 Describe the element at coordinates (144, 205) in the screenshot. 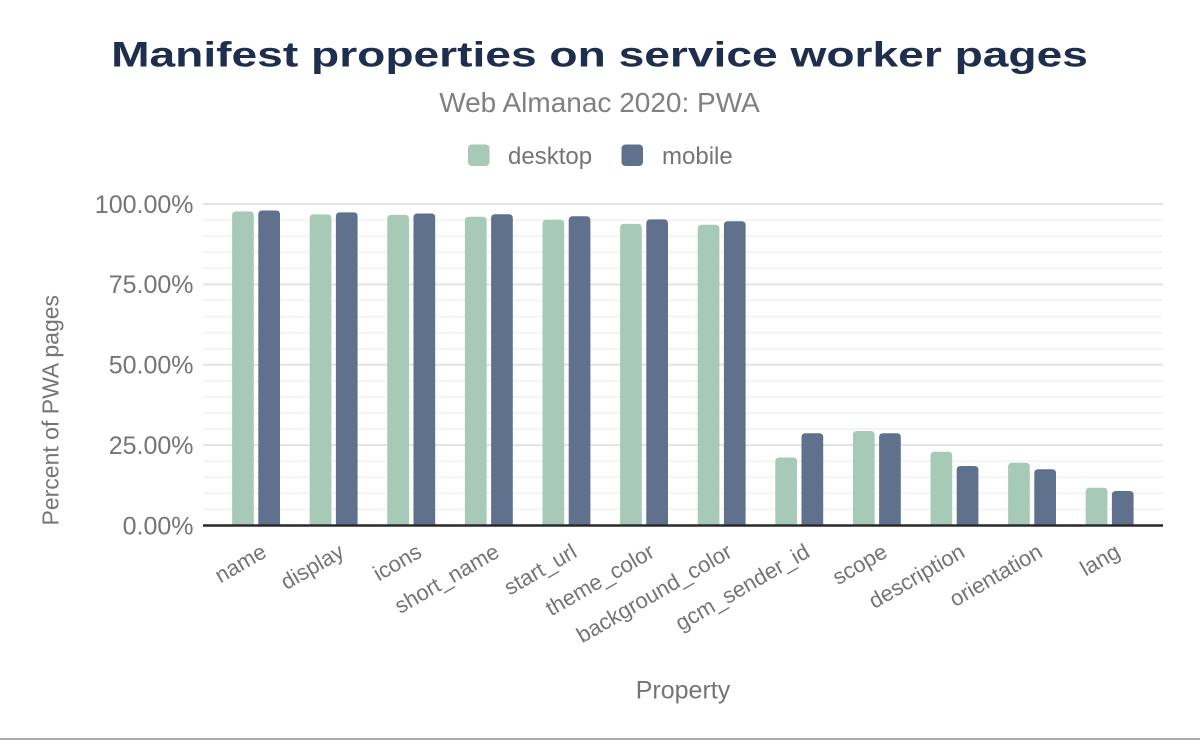

I see `svg-text: 100.00%` at that location.